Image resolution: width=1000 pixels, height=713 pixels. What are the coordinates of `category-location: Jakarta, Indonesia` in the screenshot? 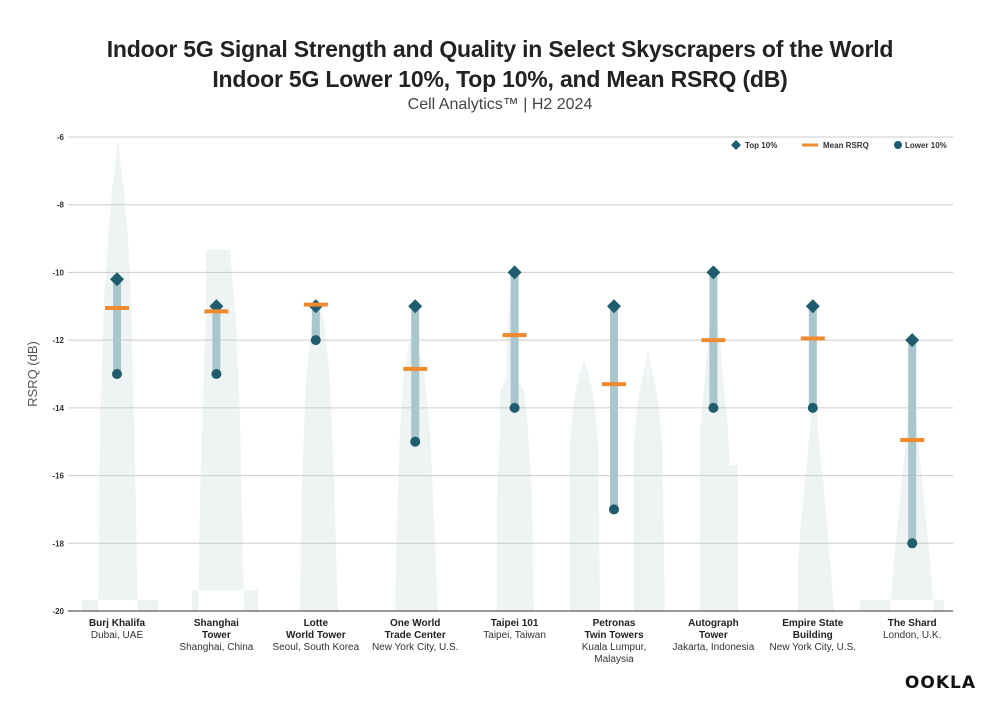 It's located at (714, 647).